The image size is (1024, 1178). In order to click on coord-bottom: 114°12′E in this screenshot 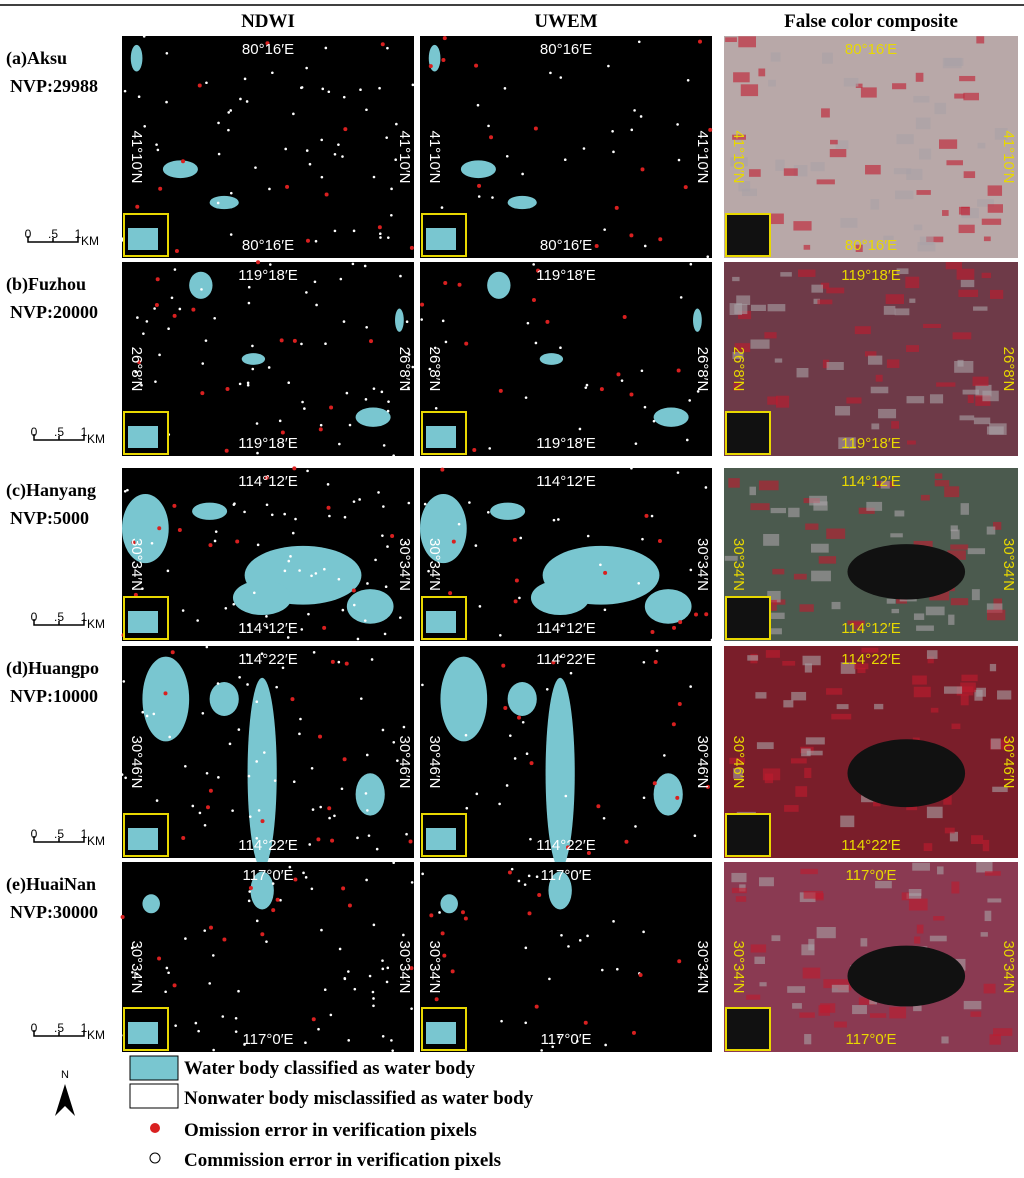, I will do `click(267, 628)`.